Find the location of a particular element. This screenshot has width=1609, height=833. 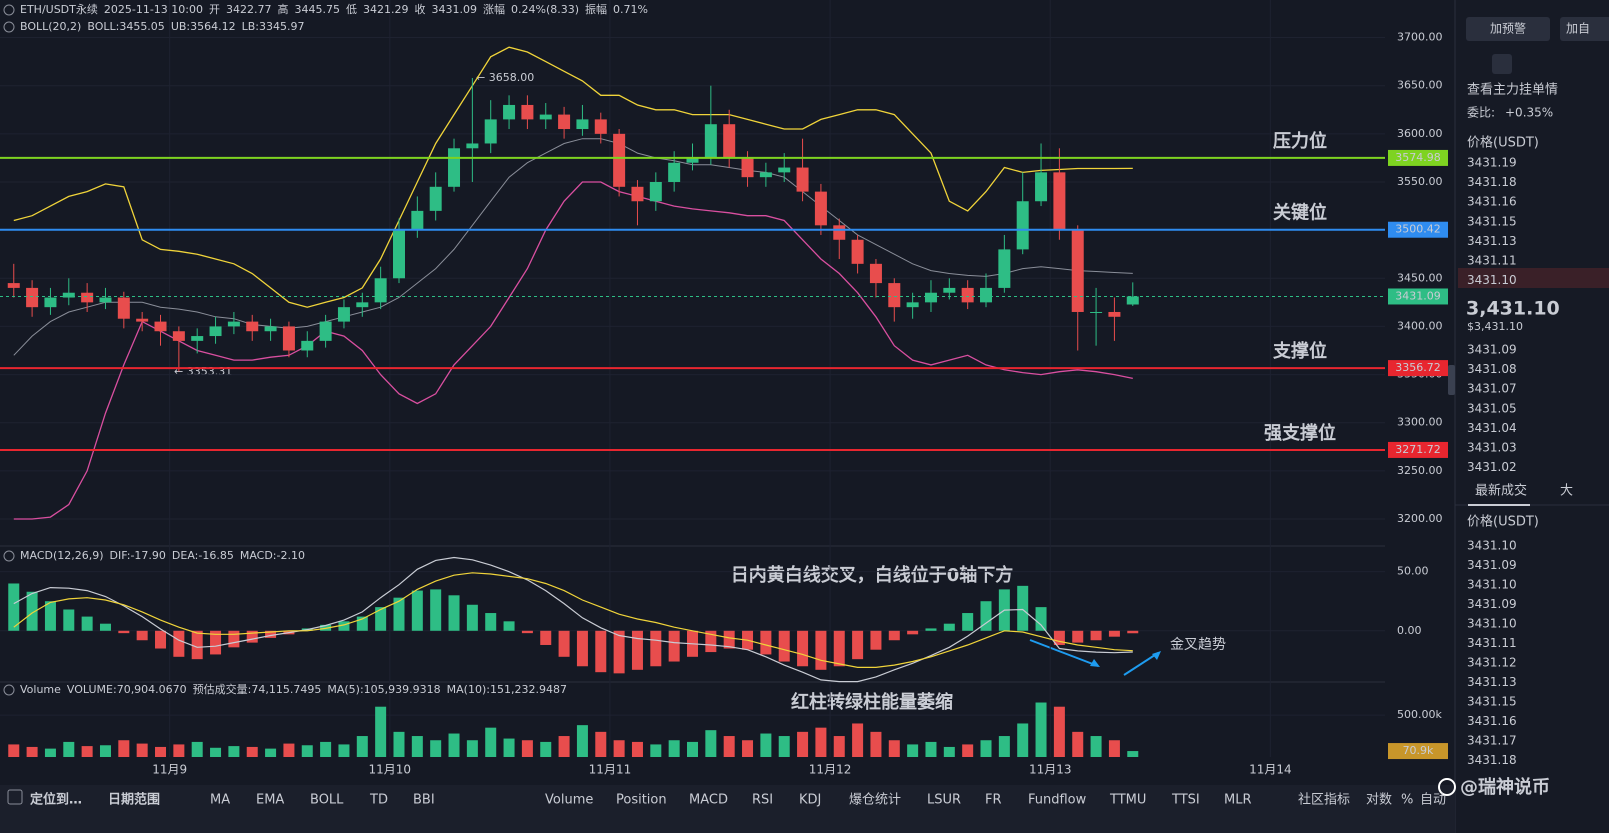

bid-price: 3431.03 is located at coordinates (1492, 448).